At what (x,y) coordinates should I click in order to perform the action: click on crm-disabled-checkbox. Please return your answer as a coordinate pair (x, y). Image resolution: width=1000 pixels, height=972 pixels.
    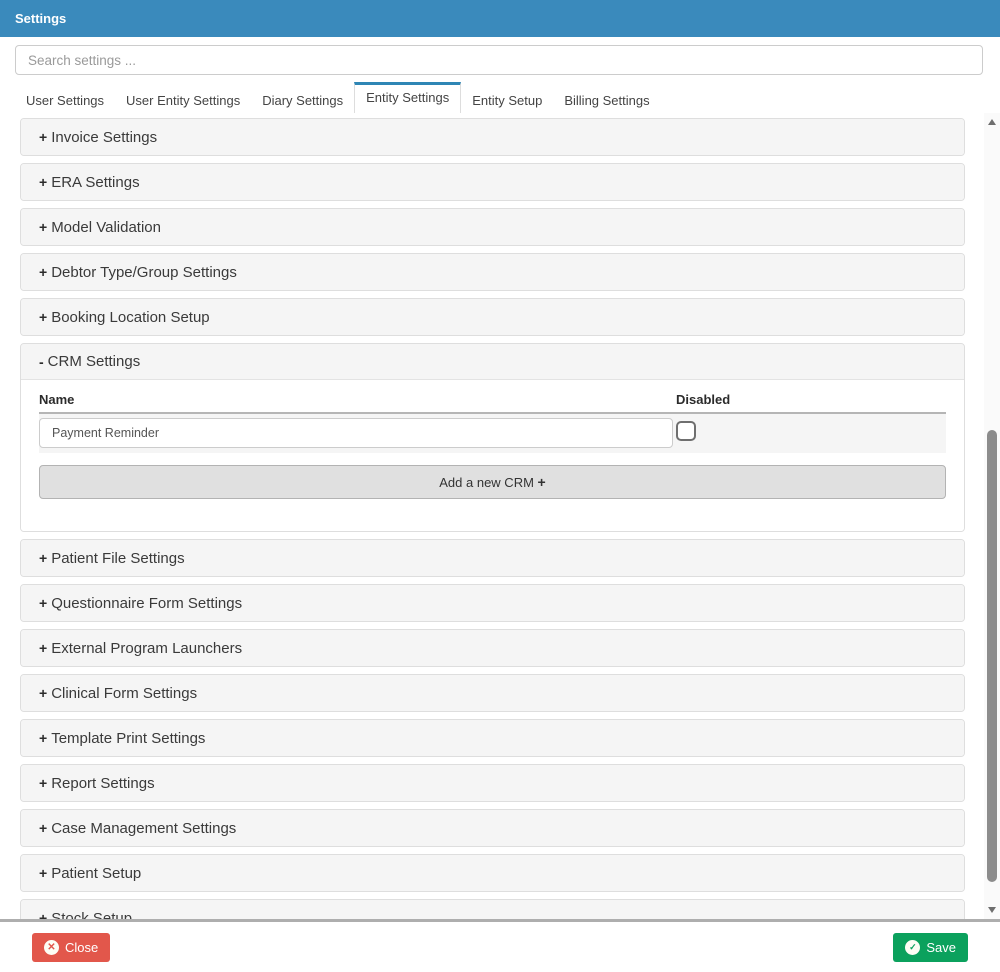
    Looking at the image, I should click on (686, 431).